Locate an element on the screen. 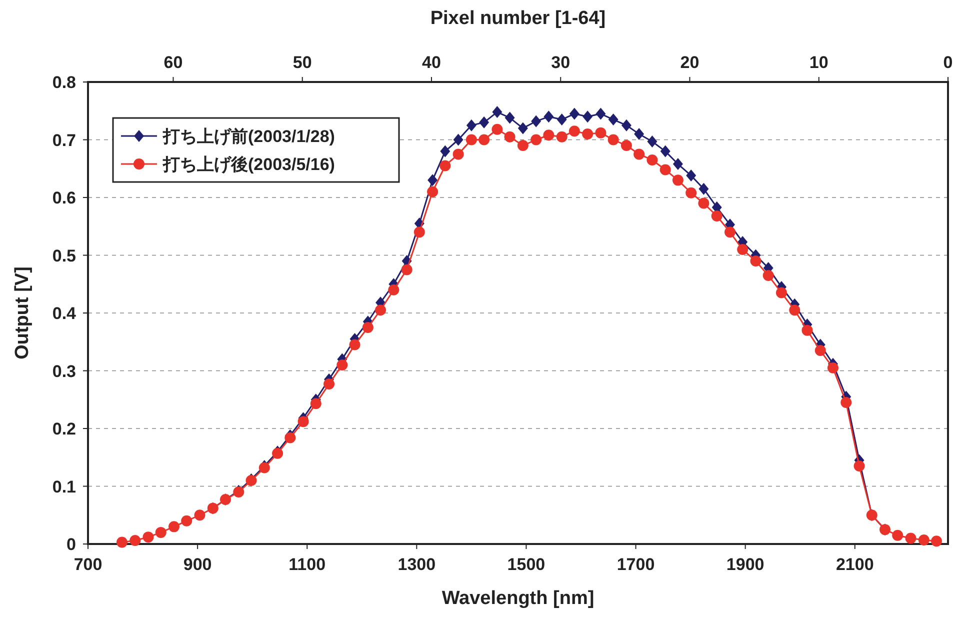 This screenshot has height=618, width=960. x2-tick-label: 50 is located at coordinates (302, 62).